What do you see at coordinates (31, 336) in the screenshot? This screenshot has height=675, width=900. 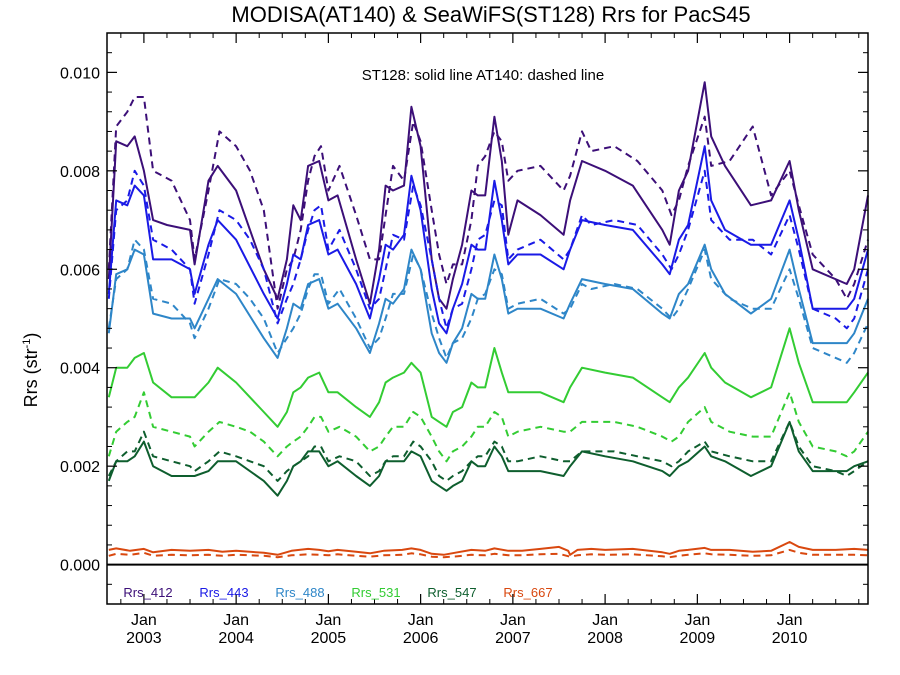 I see `y-axis-label-end: )` at bounding box center [31, 336].